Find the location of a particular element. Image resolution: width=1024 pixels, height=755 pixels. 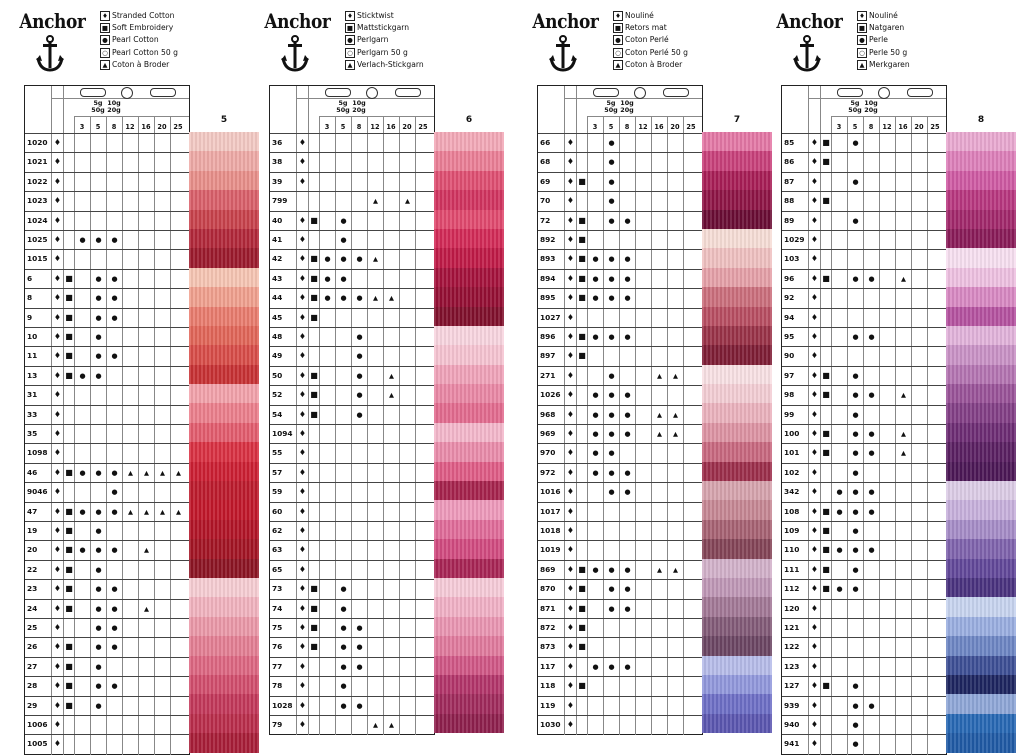

shade-number: 892 is located at coordinates (548, 239).